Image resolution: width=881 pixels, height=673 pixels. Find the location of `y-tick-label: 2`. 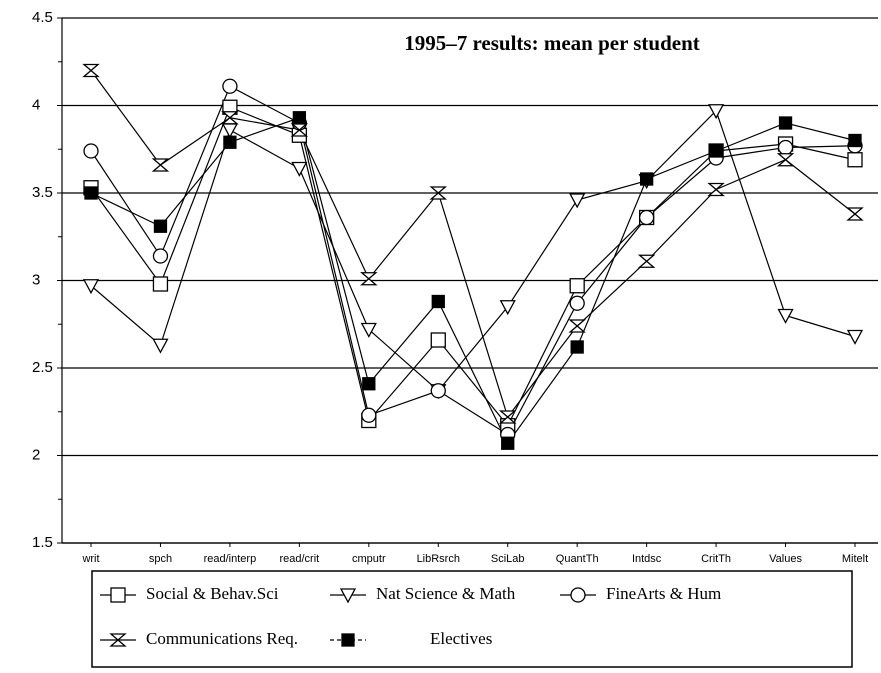

y-tick-label: 2 is located at coordinates (36, 454).